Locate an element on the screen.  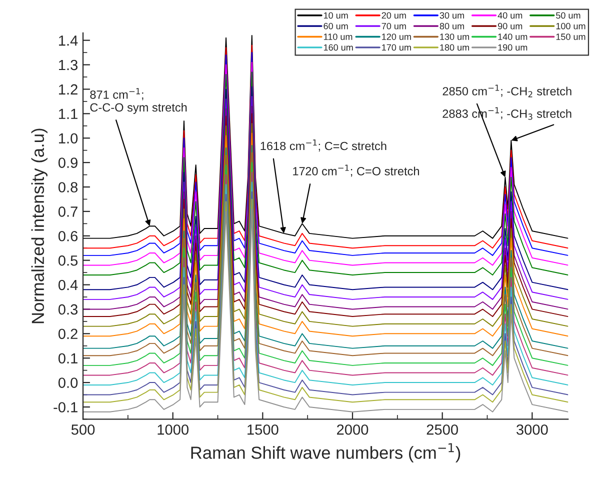
y-tick-label: 1.3 is located at coordinates (68, 65).